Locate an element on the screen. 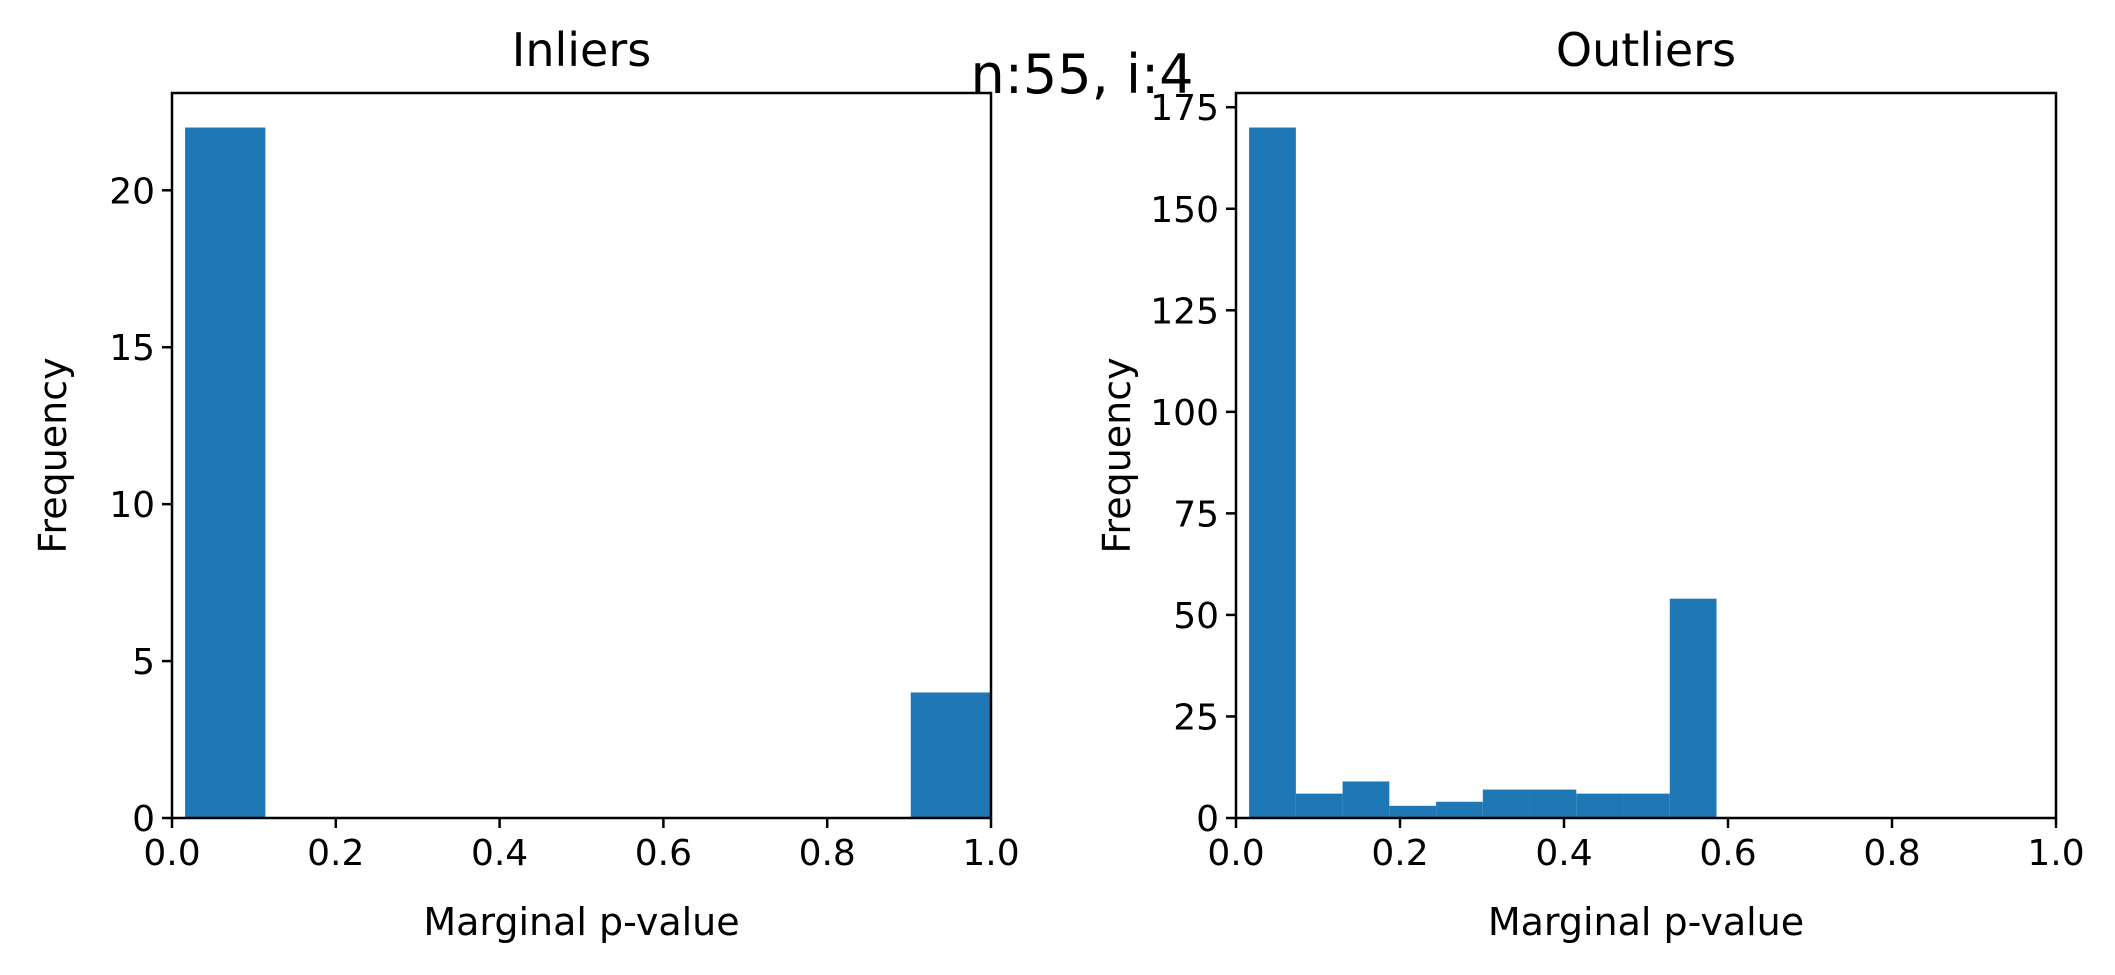 This screenshot has width=2115, height=975. outliers-y-tick-label: 50 is located at coordinates (1196, 616).